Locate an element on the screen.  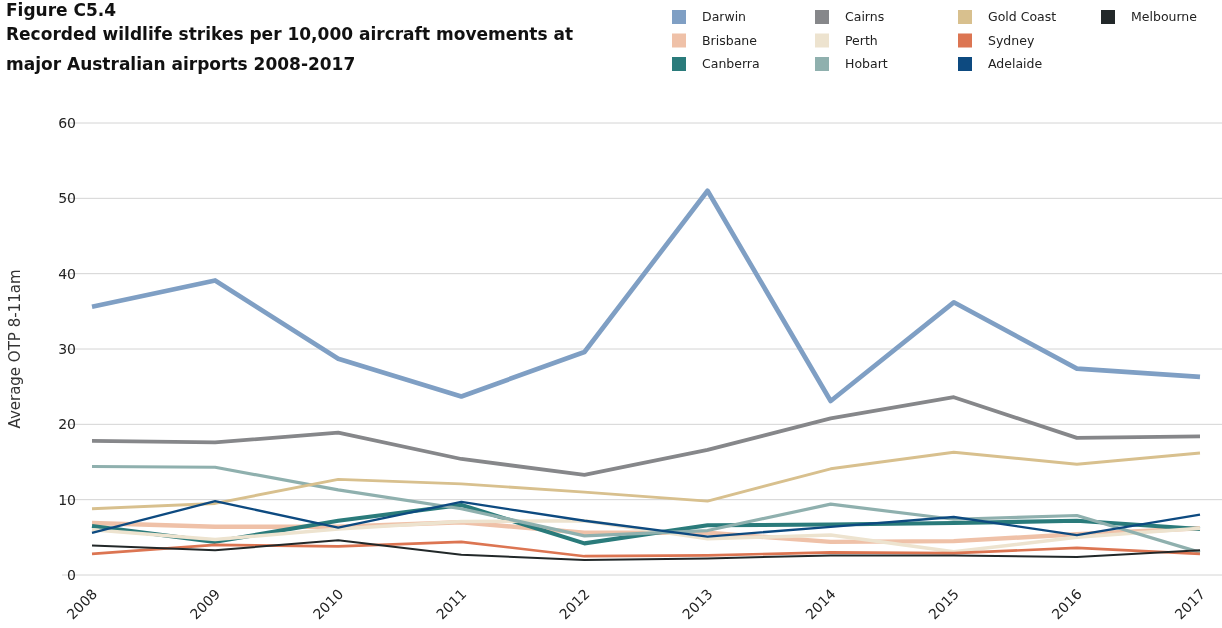
legend-label: Canberra is located at coordinates (731, 64).